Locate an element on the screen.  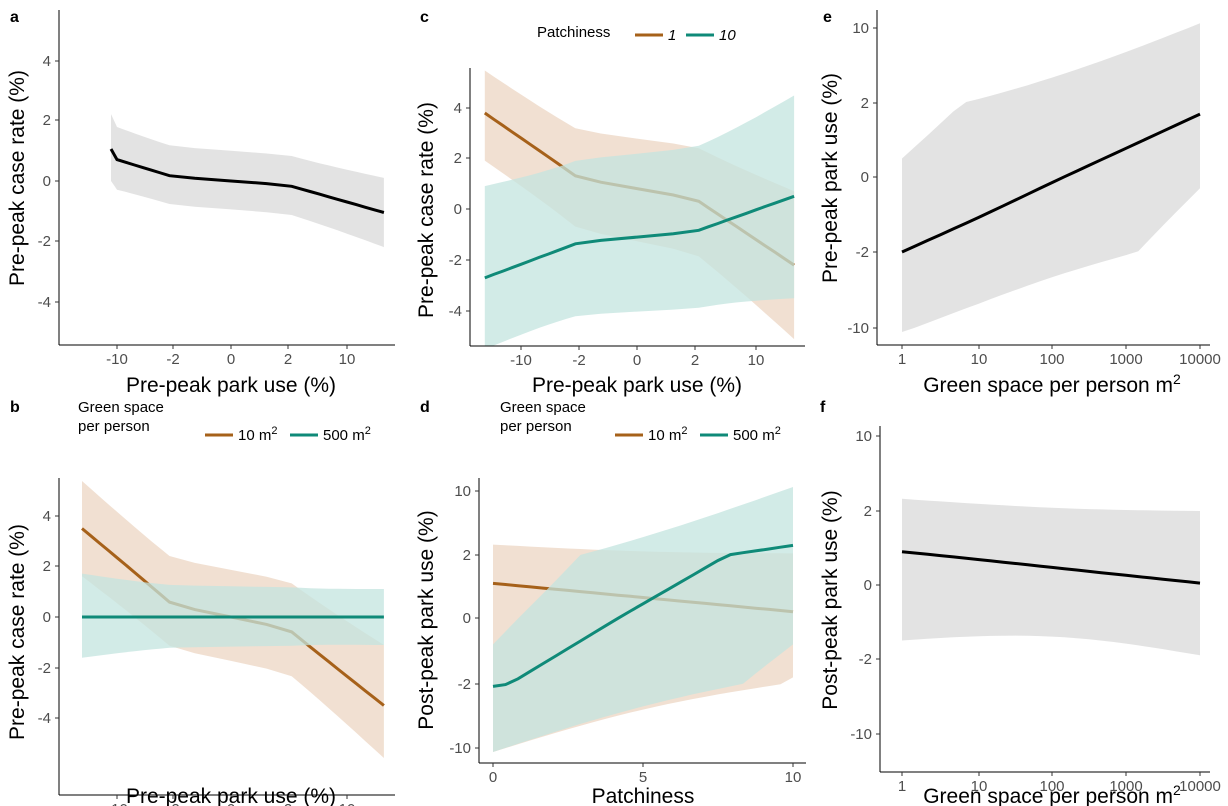
panel-a-x-tick-label: 2 is located at coordinates (288, 359).